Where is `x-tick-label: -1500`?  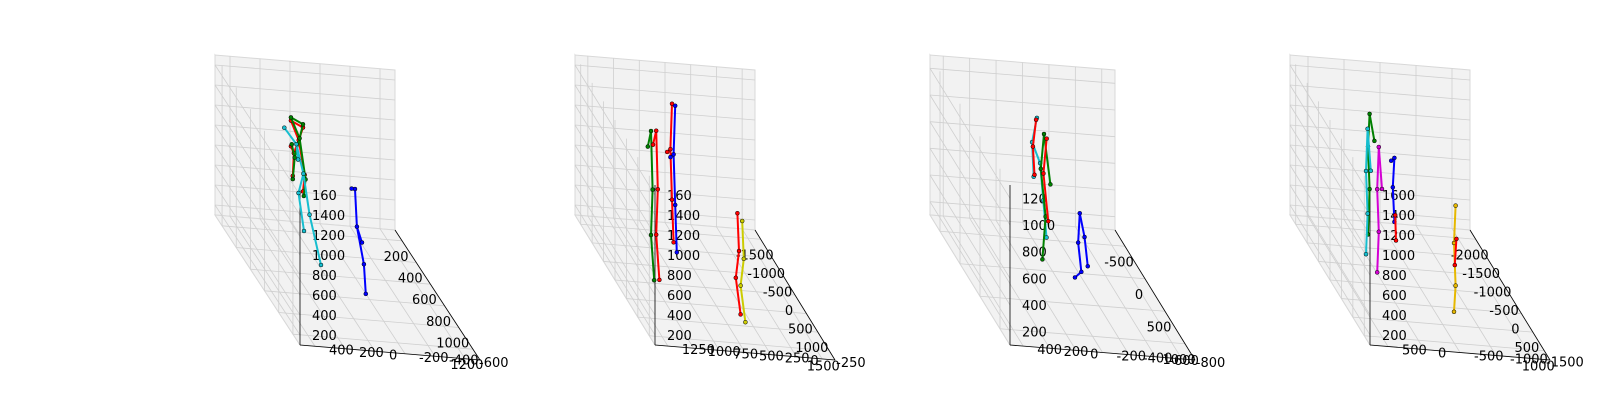 x-tick-label: -1500 is located at coordinates (755, 255).